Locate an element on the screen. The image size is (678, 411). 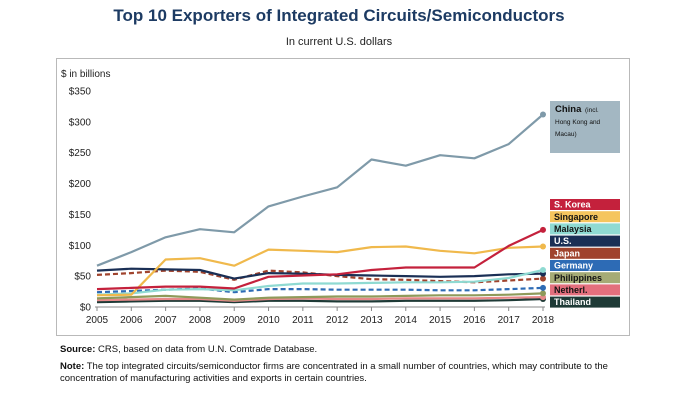
series-line-philippines is located at coordinates (320, 296).